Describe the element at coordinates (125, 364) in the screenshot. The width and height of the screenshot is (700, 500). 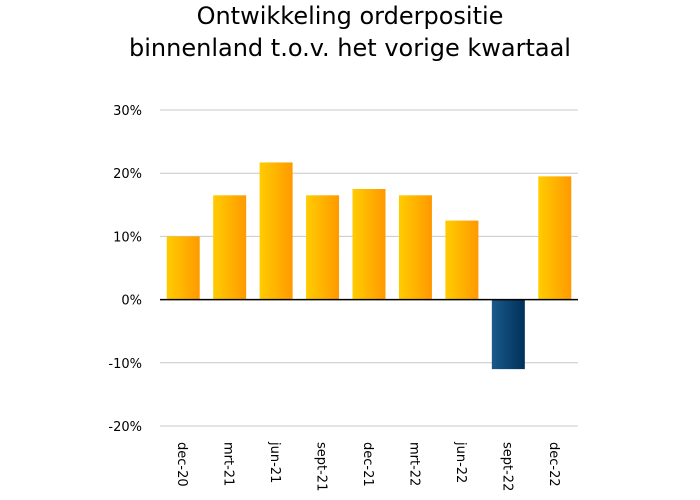
I see `y-tick-label: -10%` at that location.